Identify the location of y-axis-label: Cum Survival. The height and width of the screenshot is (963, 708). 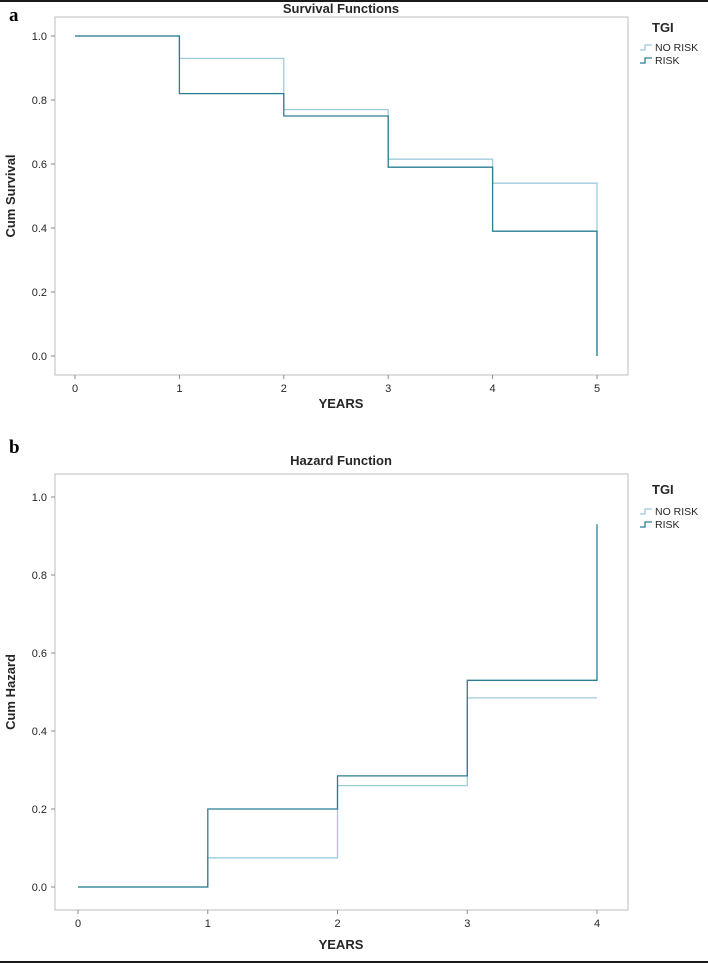
(10, 195).